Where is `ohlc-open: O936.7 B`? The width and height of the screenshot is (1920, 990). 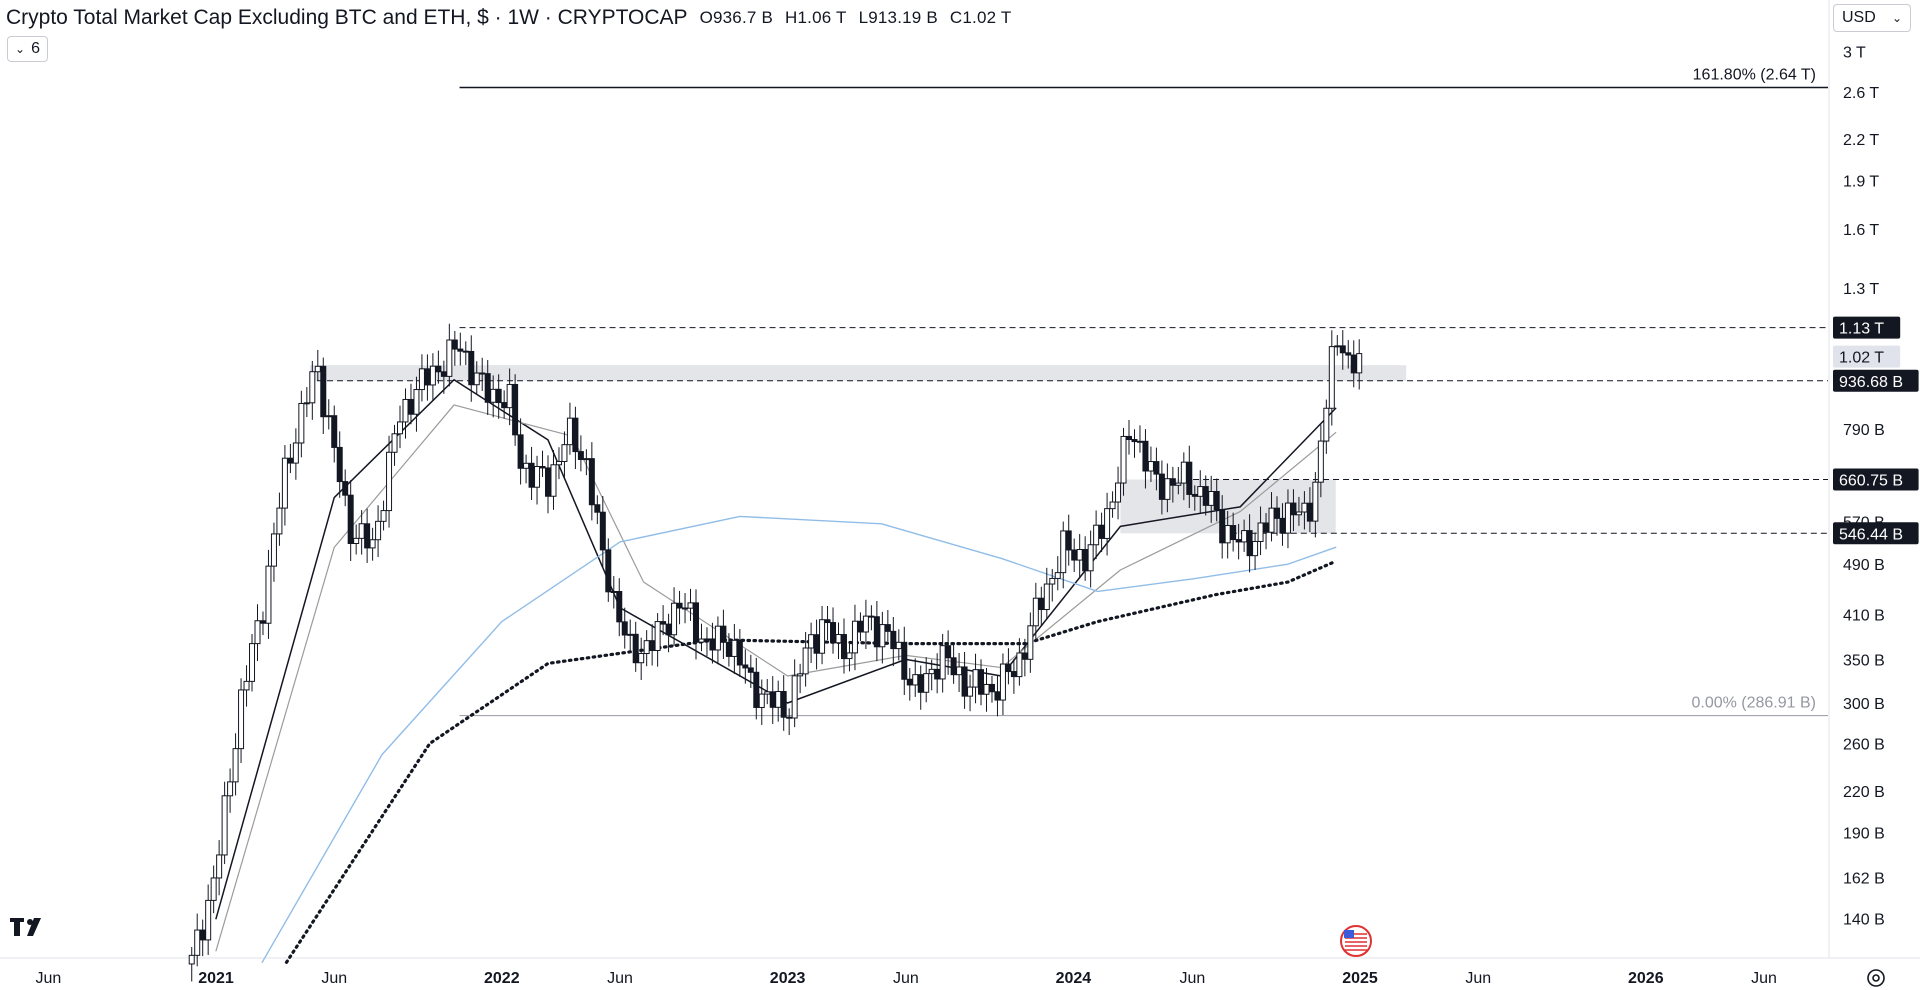
ohlc-open: O936.7 B is located at coordinates (736, 17).